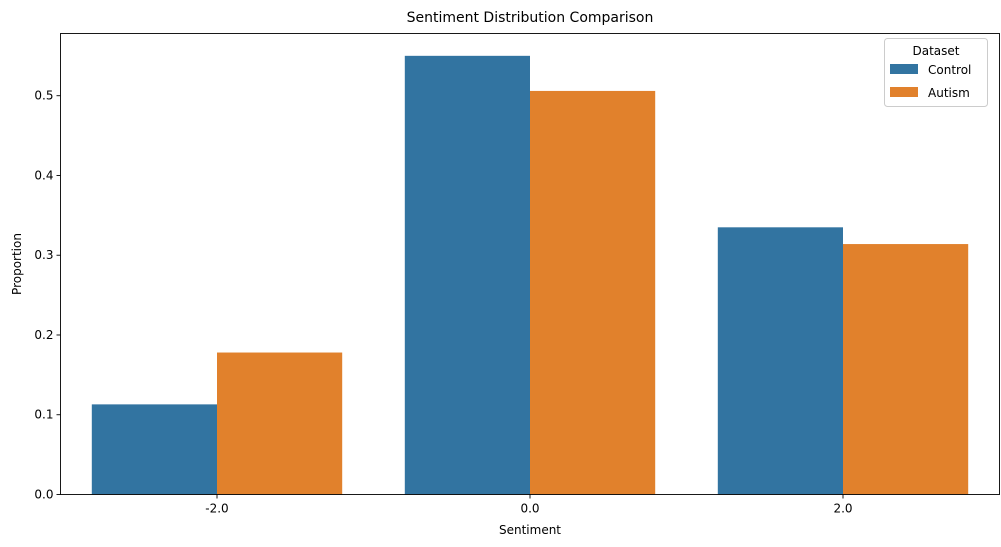 The width and height of the screenshot is (1001, 547). Describe the element at coordinates (47, 295) in the screenshot. I see `y-axis: 0.0 0.1 0.2 0.3 0.4 0.5` at that location.